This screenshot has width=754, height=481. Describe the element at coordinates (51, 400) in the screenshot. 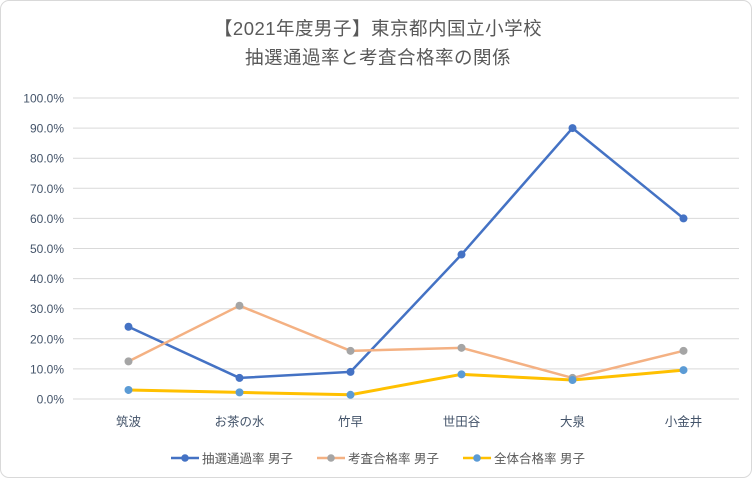

I see `y-axis-tick-label: 0.0%` at that location.